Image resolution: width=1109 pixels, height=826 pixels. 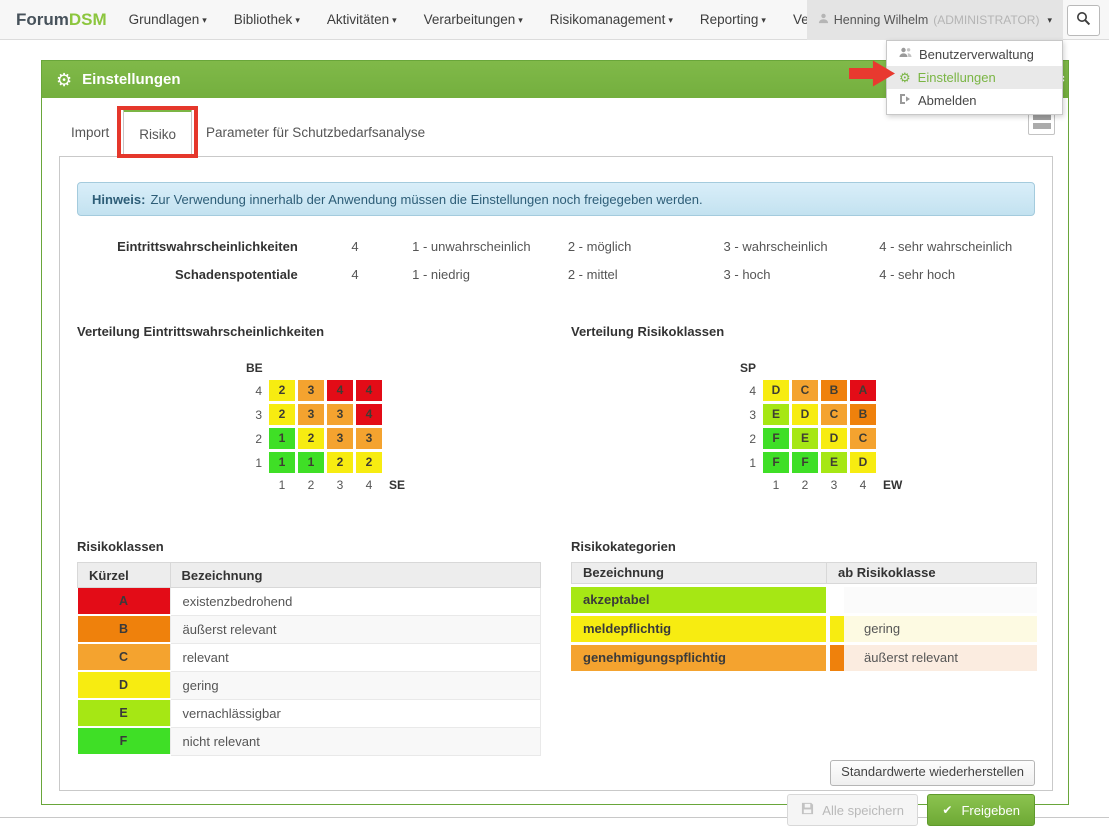 I want to click on nav-item-reporting: Reporting ▾, so click(x=732, y=19).